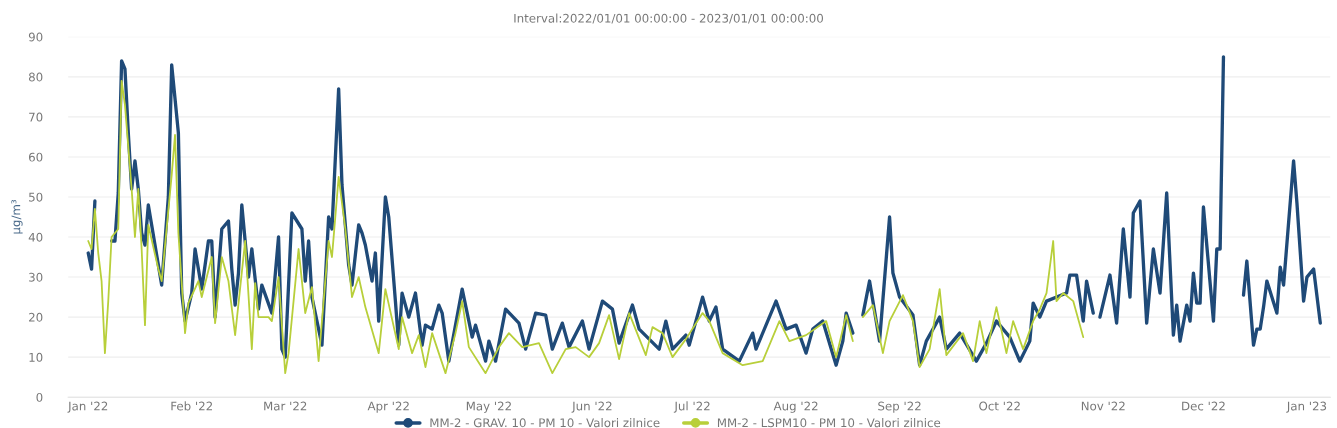 This screenshot has height=428, width=1337. What do you see at coordinates (39, 397) in the screenshot?
I see `y-tick-label: 0` at bounding box center [39, 397].